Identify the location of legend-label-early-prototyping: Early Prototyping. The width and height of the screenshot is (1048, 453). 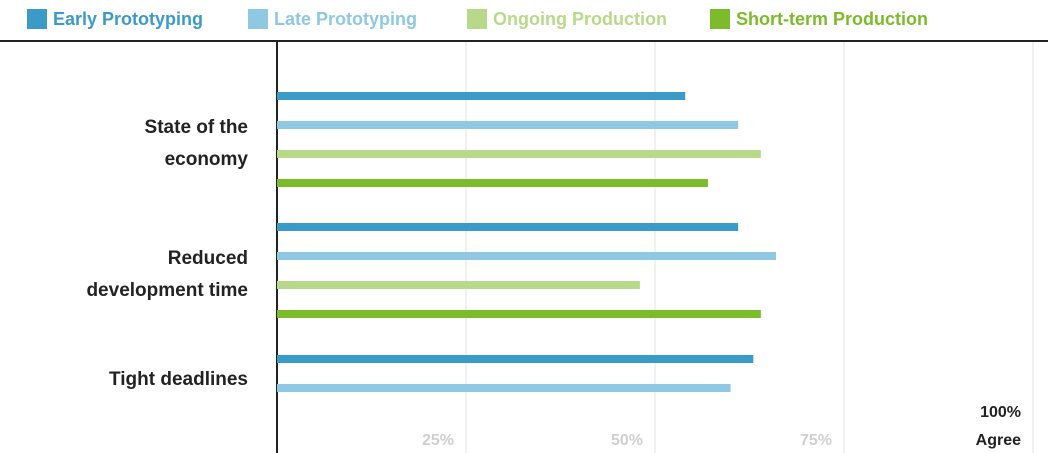
(128, 19).